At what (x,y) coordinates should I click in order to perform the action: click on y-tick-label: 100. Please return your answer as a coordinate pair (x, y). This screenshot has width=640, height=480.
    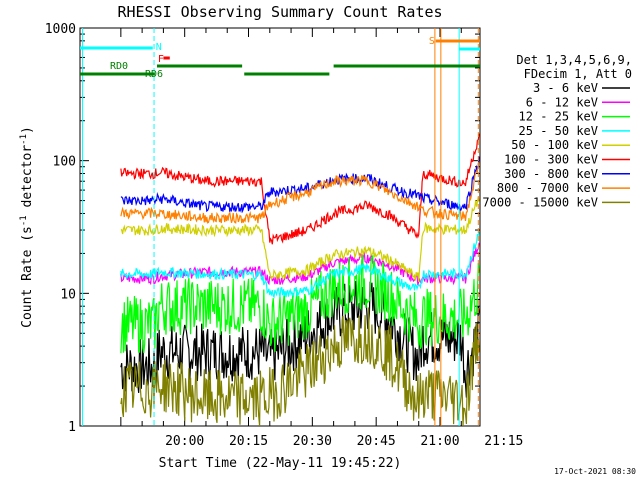
    Looking at the image, I should click on (64, 162).